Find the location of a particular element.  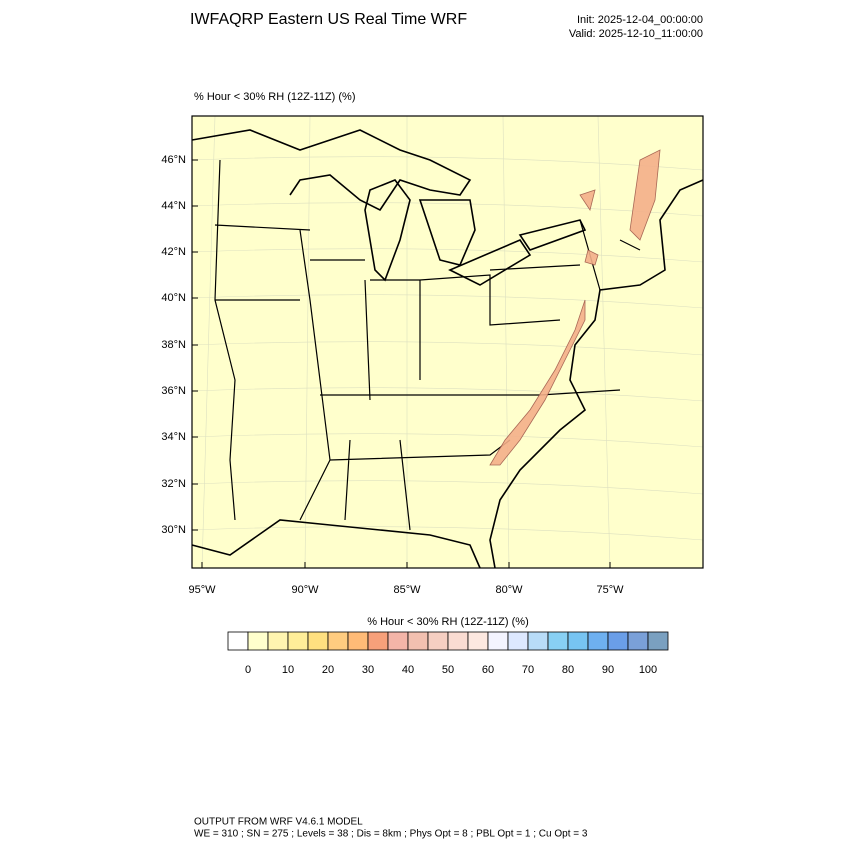

lat-label: 46°N is located at coordinates (173, 160).